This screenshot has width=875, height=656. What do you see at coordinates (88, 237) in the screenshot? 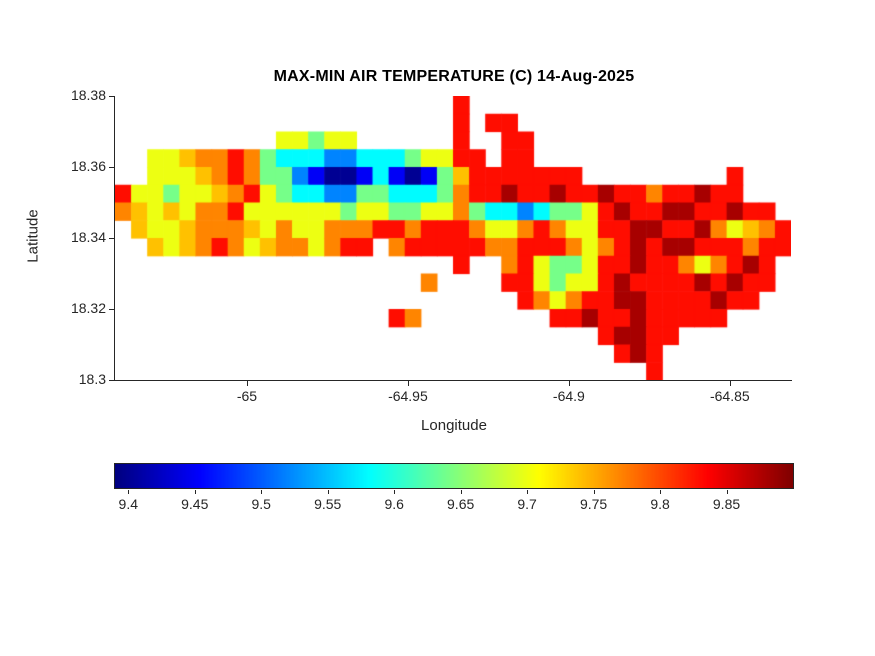
I see `y-tick-label: 18.34` at bounding box center [88, 237].